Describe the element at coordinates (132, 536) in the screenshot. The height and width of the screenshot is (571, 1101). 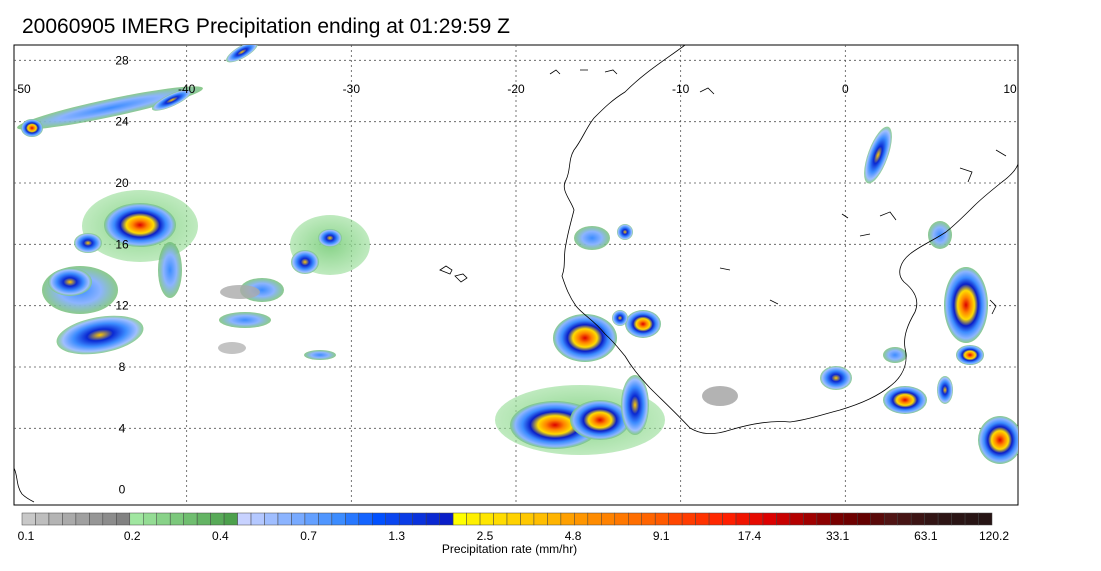
I see `colorbar-label: 0.2` at that location.